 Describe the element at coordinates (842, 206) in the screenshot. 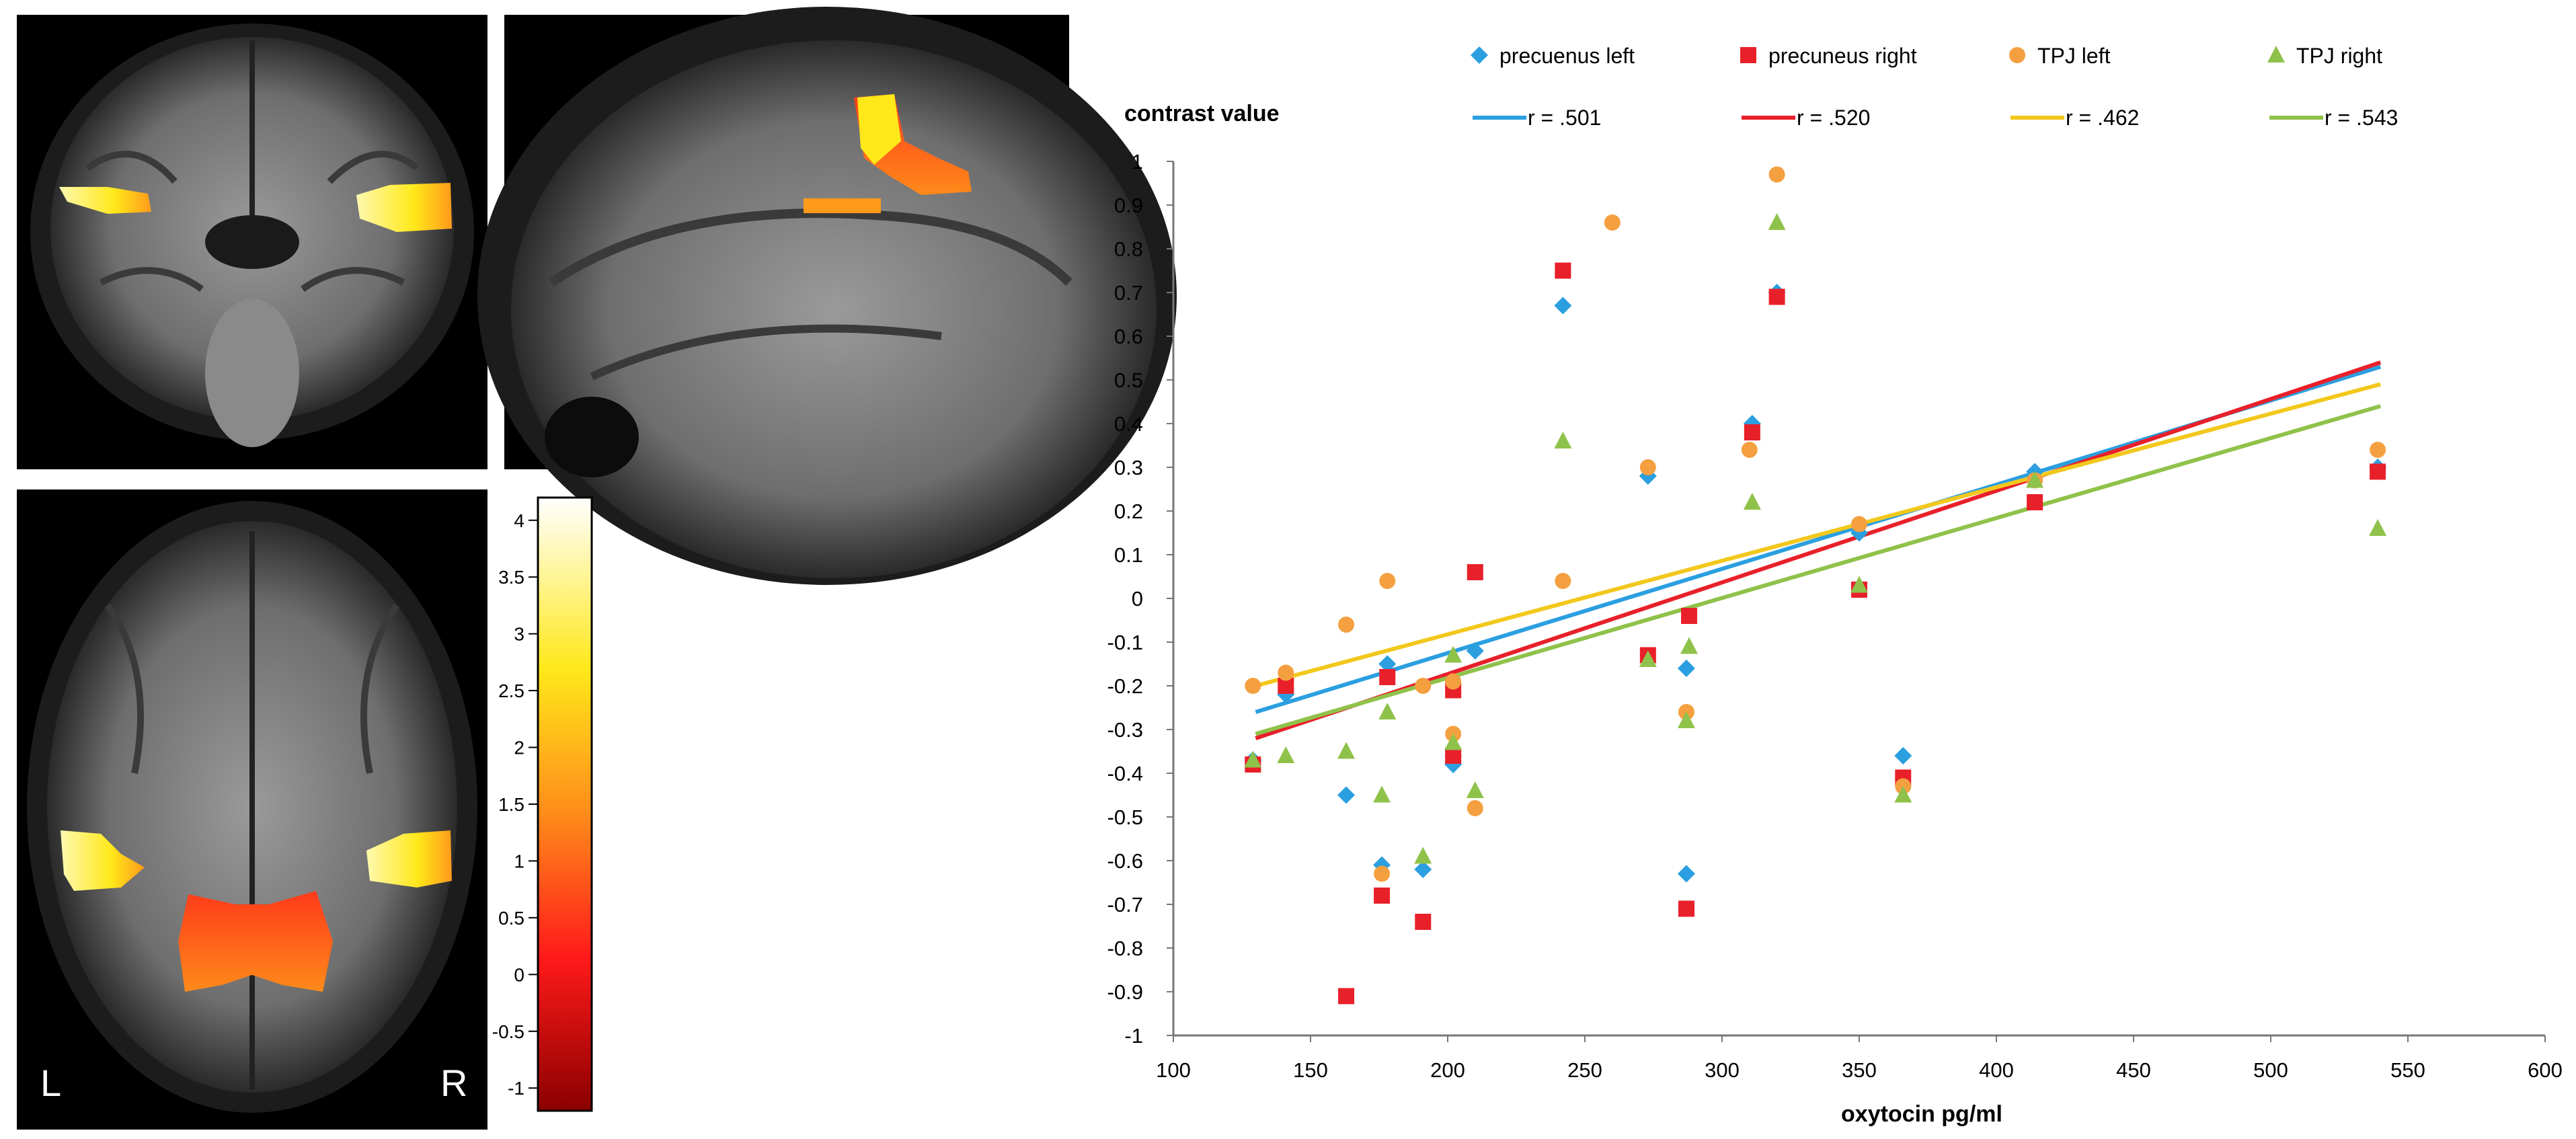

I see `activation-blob-tpj-sagittal` at that location.